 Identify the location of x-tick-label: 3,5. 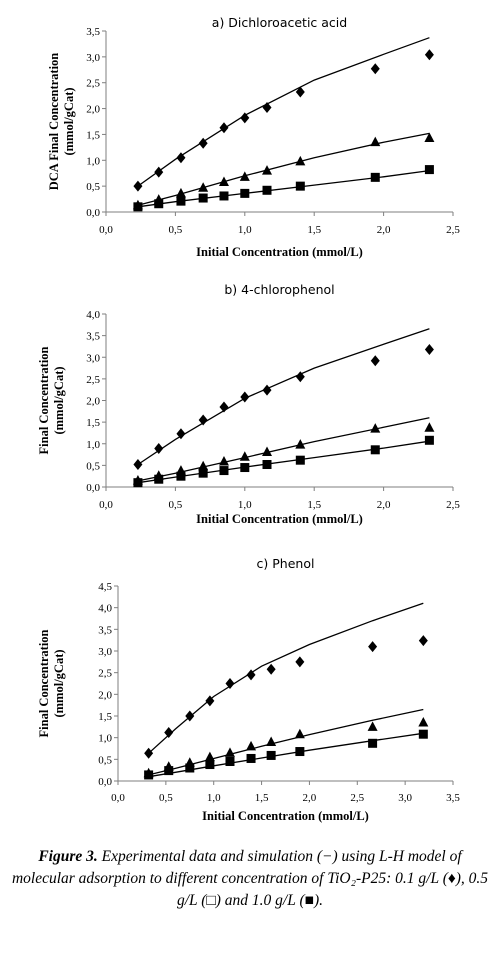
(453, 798).